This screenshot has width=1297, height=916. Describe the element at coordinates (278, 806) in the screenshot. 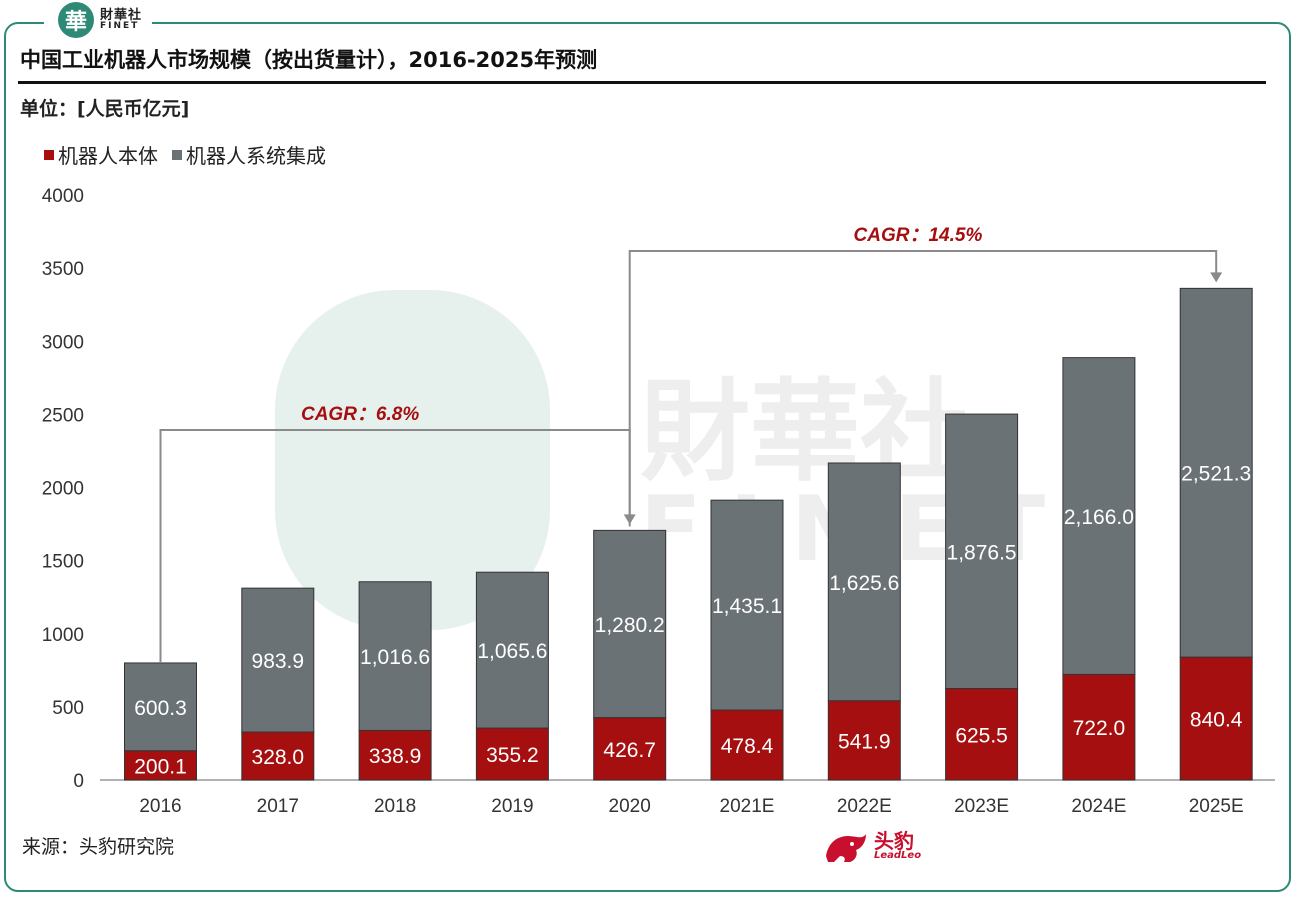

I see `x-tick-label: 2017` at that location.